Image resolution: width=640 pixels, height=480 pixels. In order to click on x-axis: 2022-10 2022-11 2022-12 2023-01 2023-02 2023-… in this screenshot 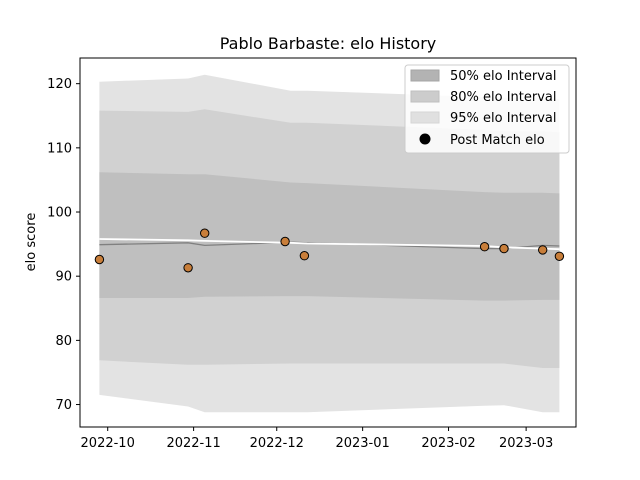, I will do `click(317, 439)`.